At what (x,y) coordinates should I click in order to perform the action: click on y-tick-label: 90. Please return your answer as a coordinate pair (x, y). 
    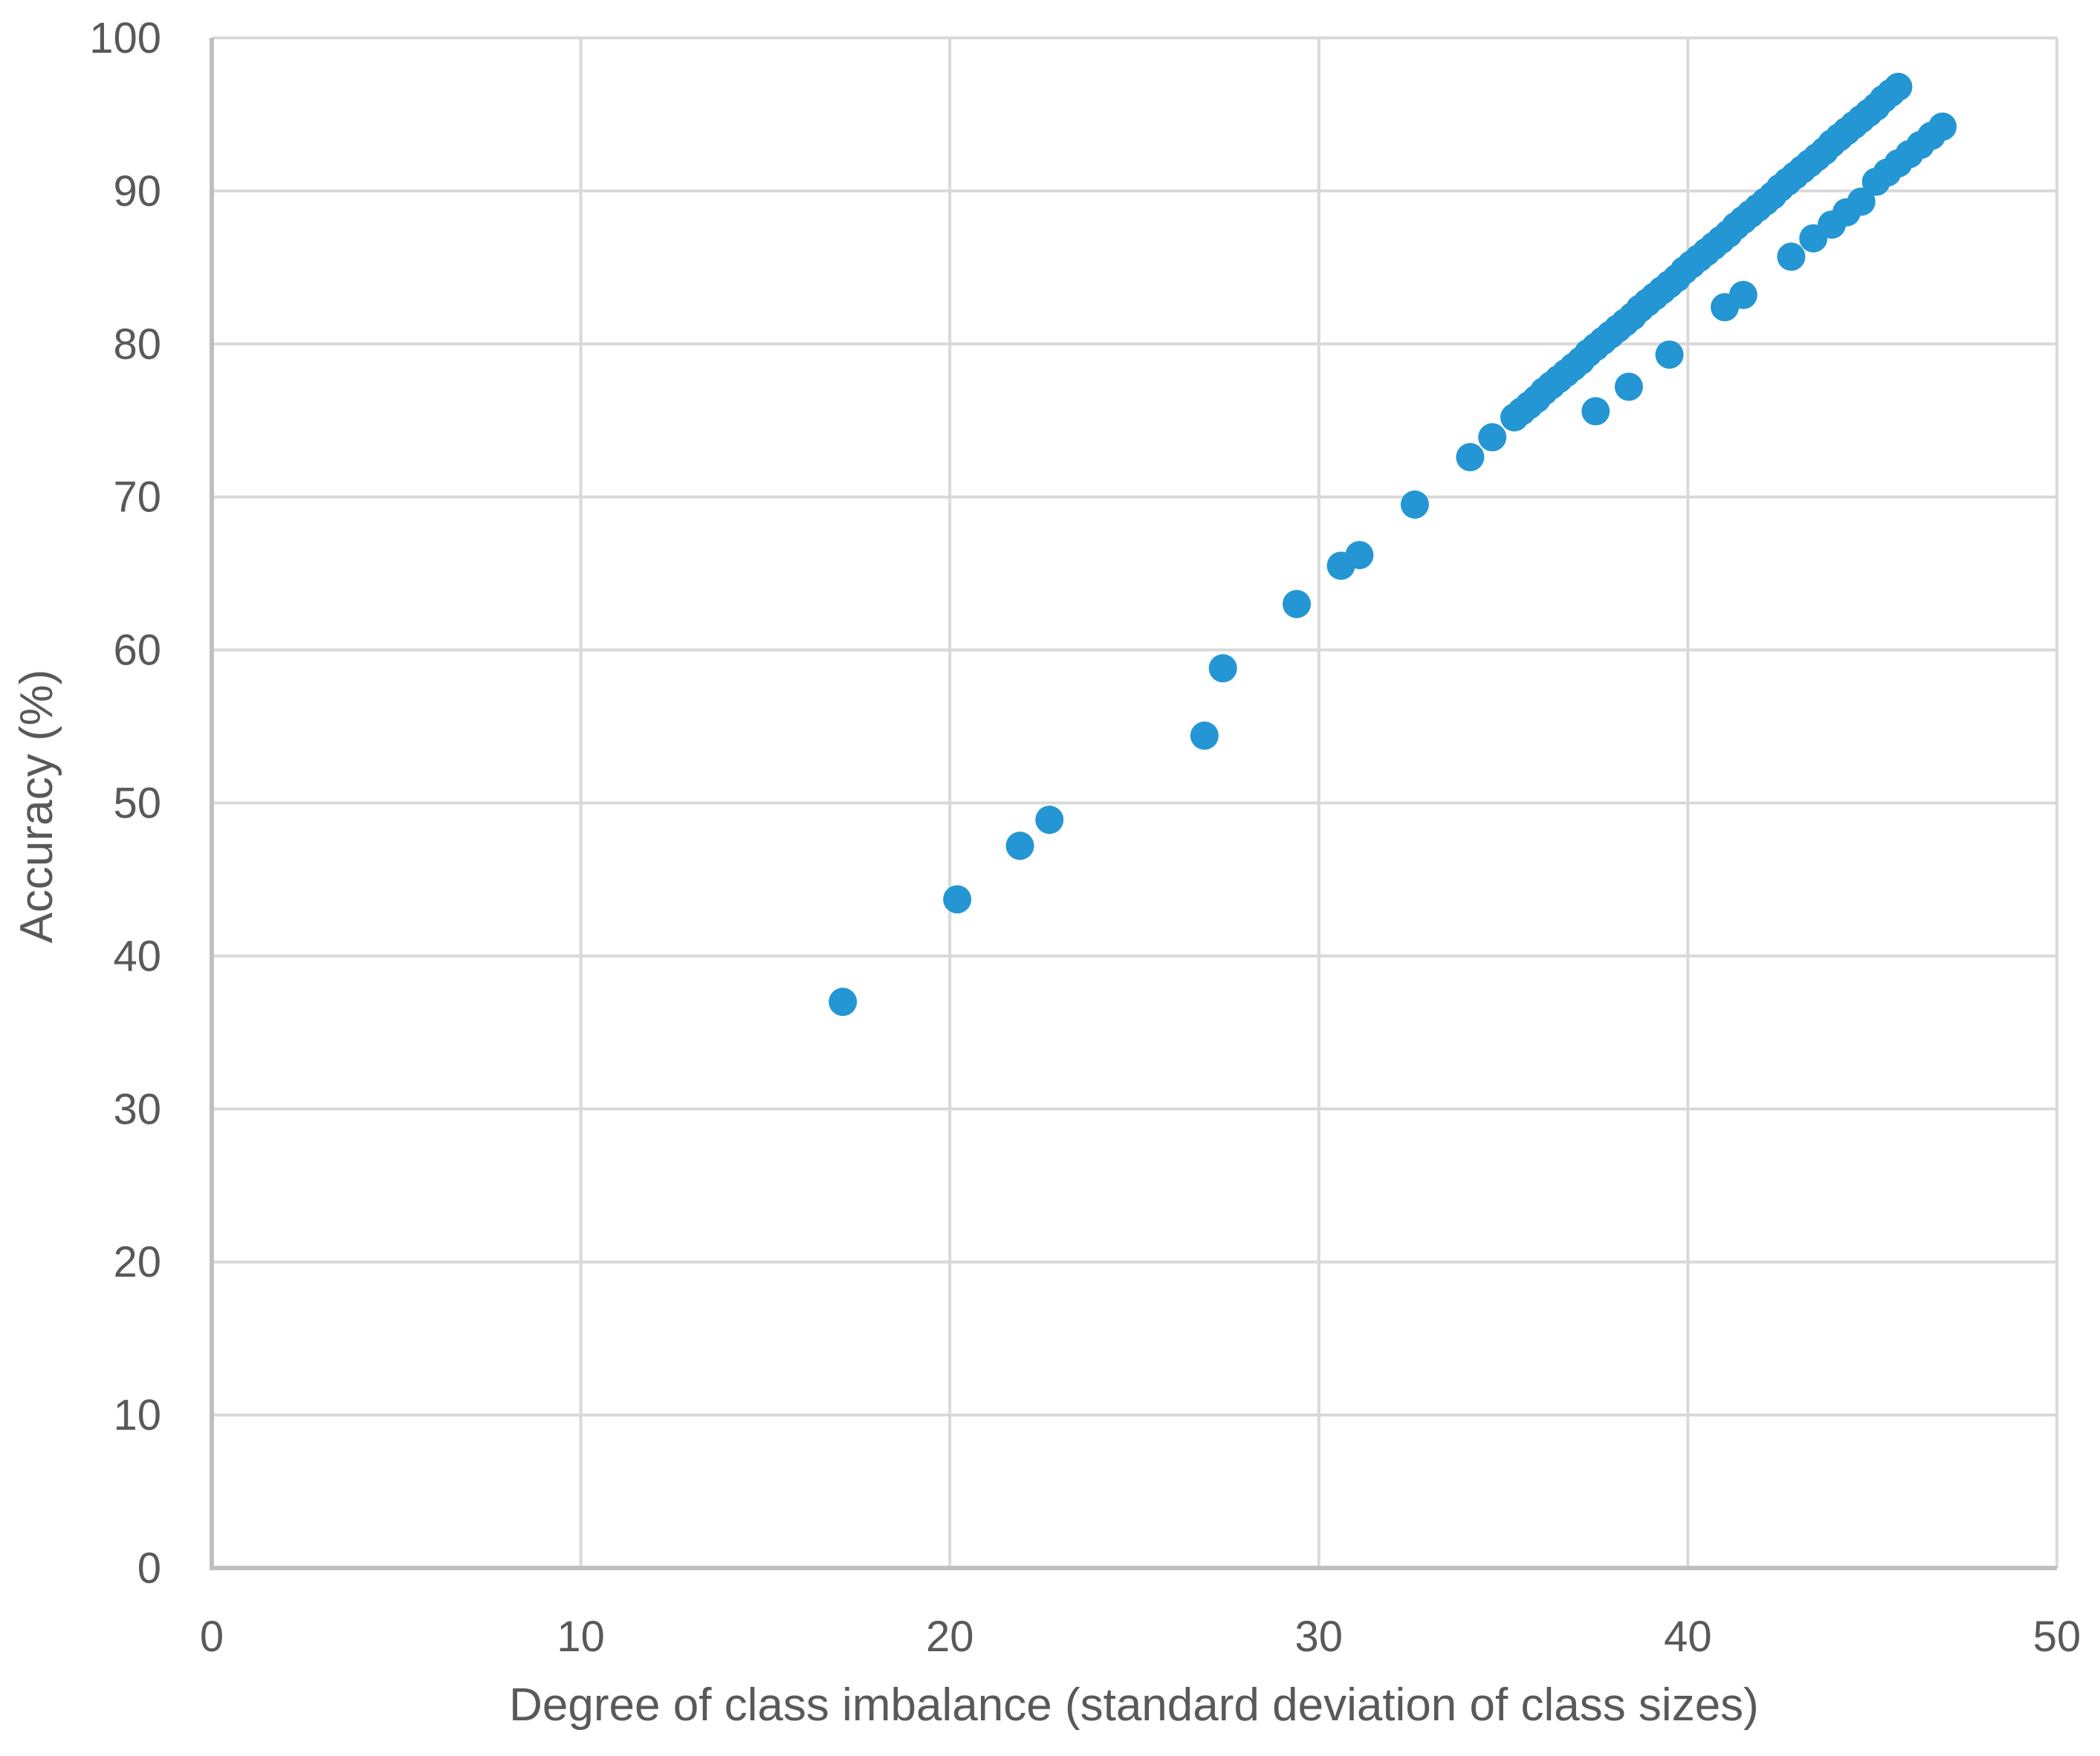
    Looking at the image, I should click on (137, 191).